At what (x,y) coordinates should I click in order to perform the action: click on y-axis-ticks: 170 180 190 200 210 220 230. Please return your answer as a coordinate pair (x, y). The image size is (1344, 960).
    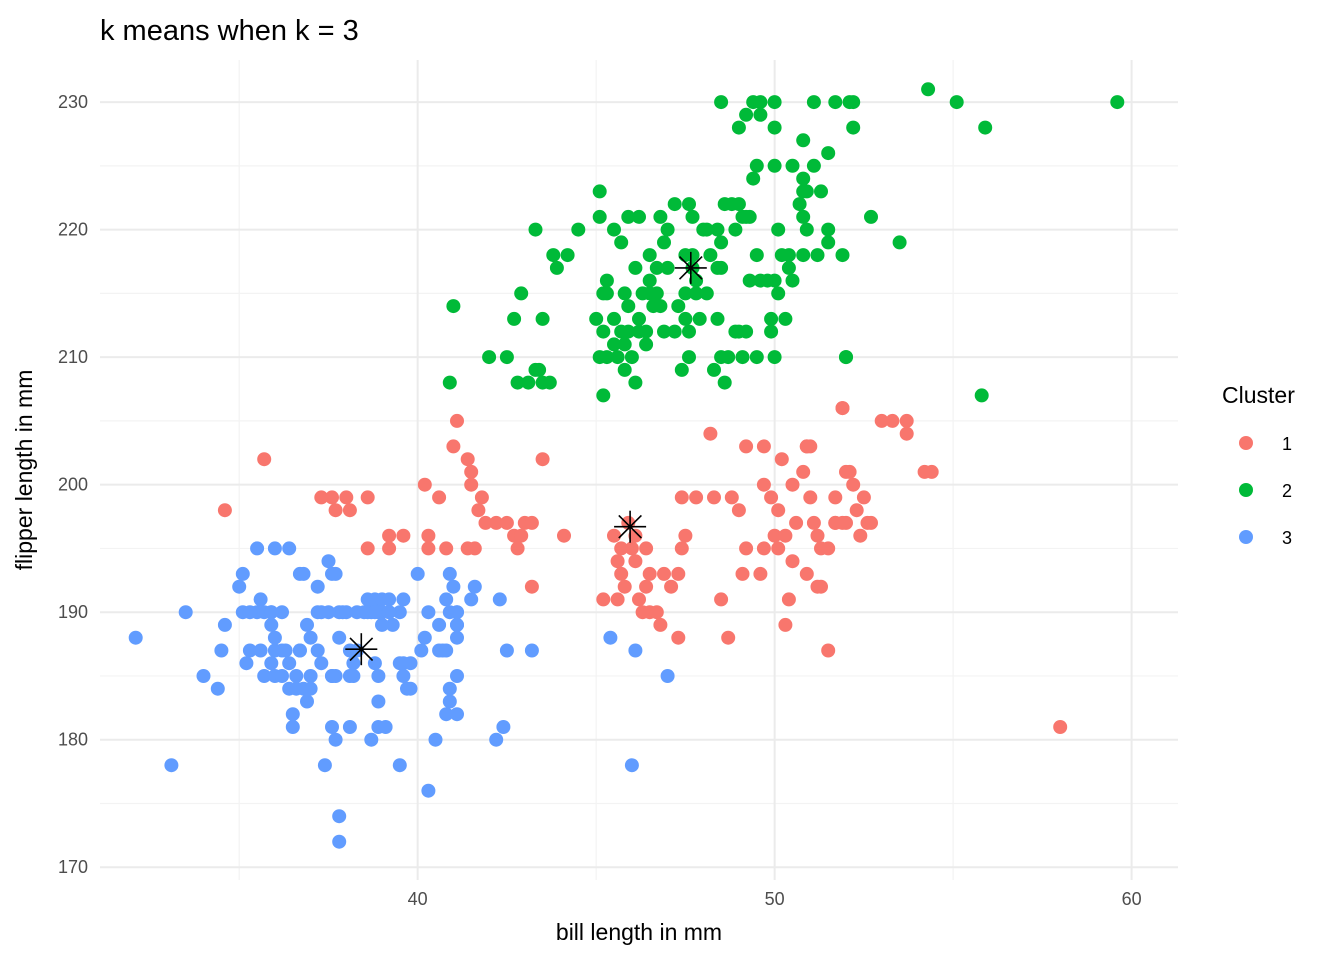
    Looking at the image, I should click on (73, 484).